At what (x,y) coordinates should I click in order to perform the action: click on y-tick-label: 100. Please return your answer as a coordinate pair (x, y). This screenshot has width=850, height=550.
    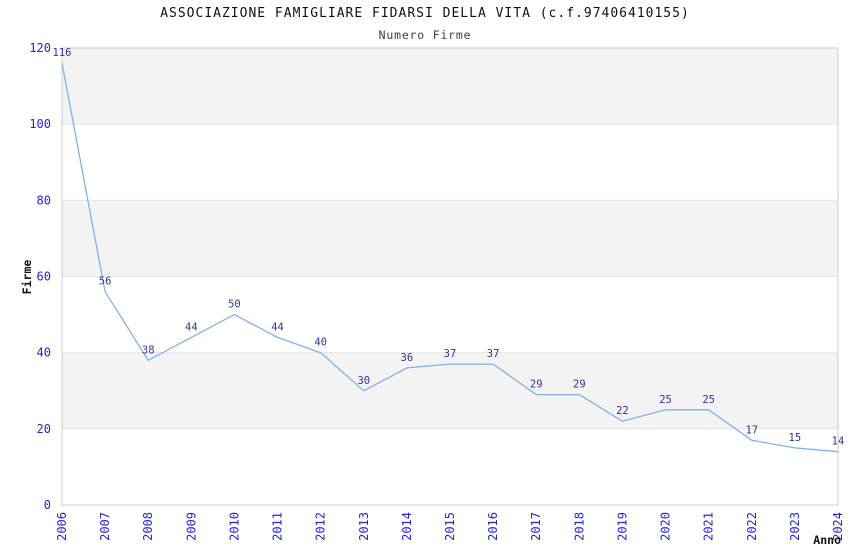
    Looking at the image, I should click on (40, 124).